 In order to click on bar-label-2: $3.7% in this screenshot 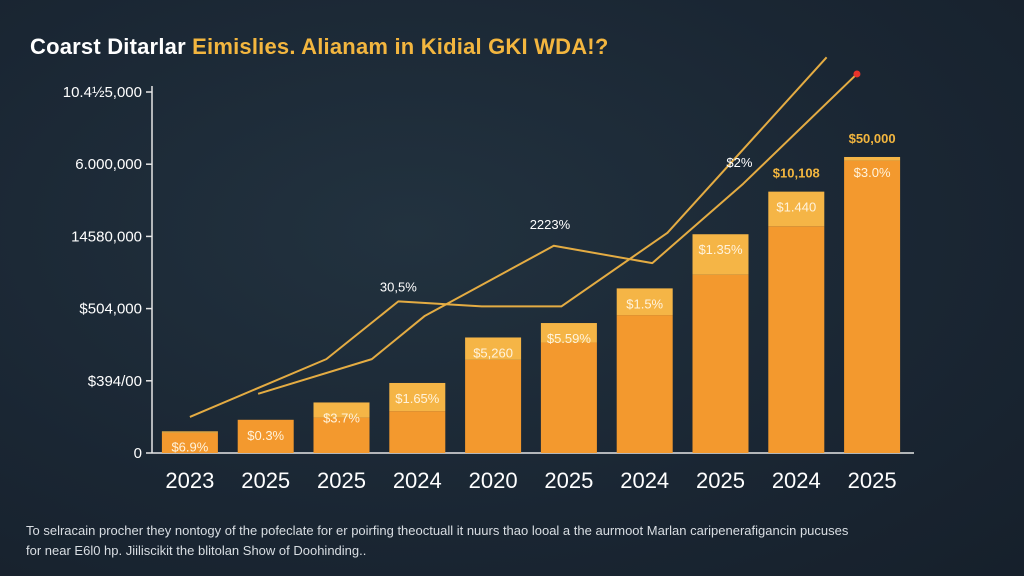, I will do `click(341, 417)`.